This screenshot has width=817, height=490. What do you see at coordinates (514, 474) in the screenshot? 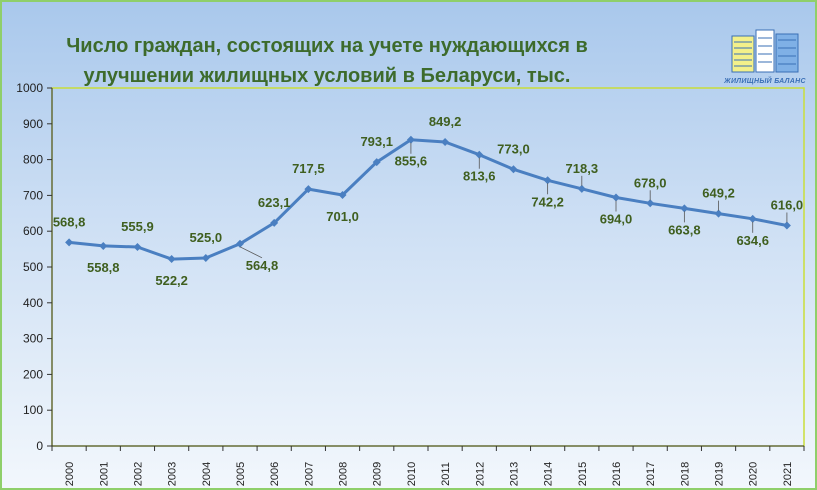
I see `x-tick-label: 2013` at bounding box center [514, 474].